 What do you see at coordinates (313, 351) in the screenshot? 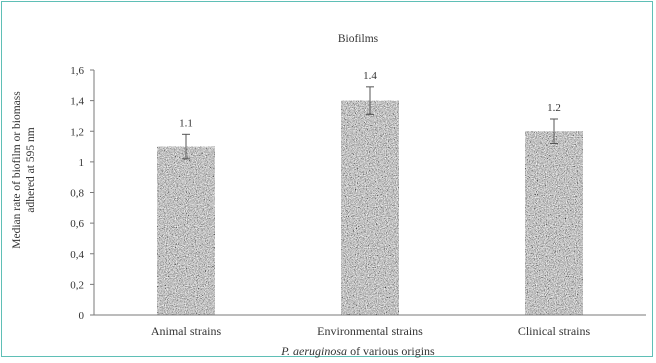
I see `x-axis-label-italic: P. aeruginosa` at bounding box center [313, 351].